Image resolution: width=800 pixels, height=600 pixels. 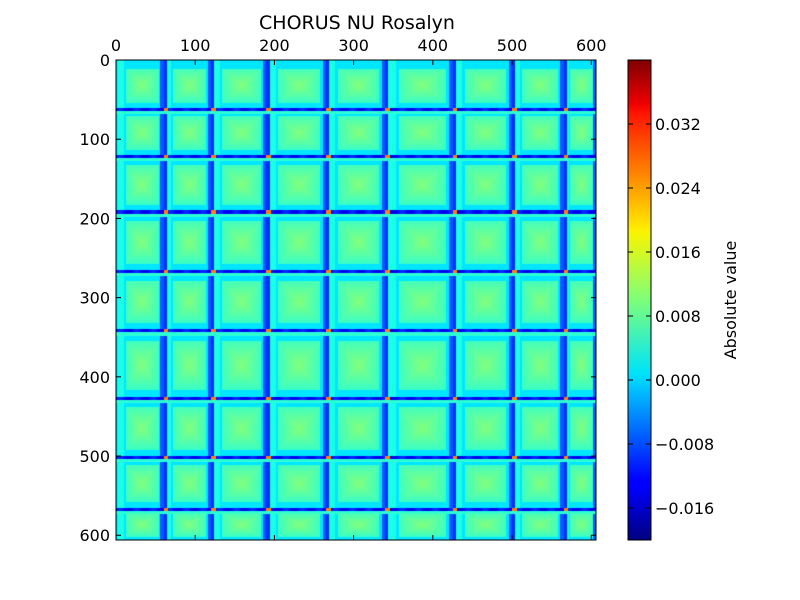 What do you see at coordinates (678, 188) in the screenshot?
I see `colorbar-tick-label: 0.024` at bounding box center [678, 188].